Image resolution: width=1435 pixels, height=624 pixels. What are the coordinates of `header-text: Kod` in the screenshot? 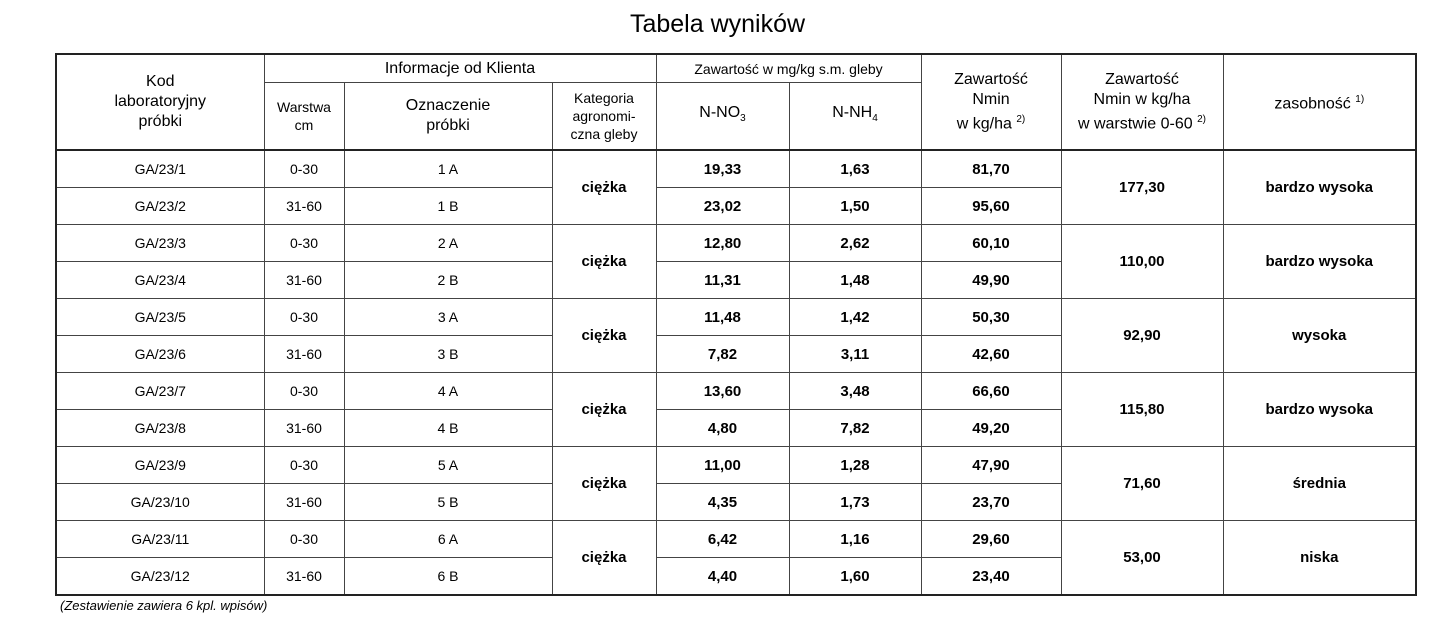 It's located at (160, 81).